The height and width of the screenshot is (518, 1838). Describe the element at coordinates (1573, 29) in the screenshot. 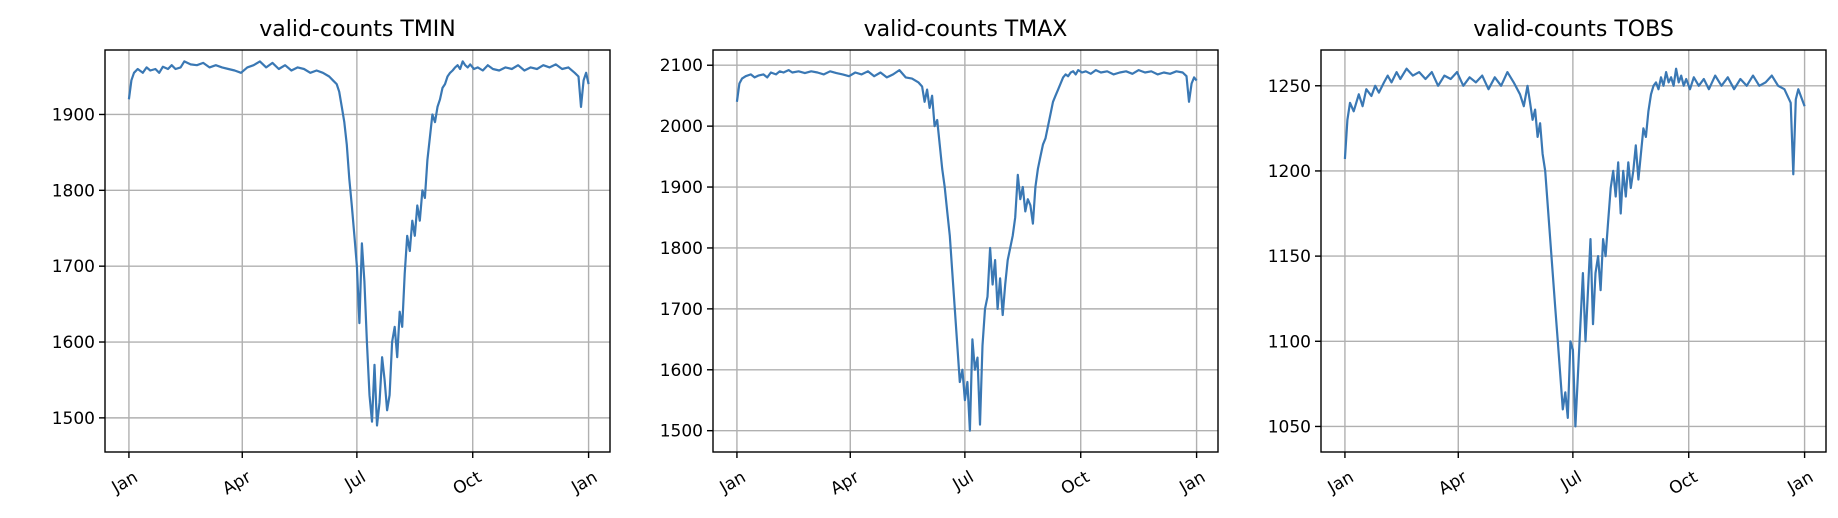

I see `chart-title: valid-counts TOBS` at that location.